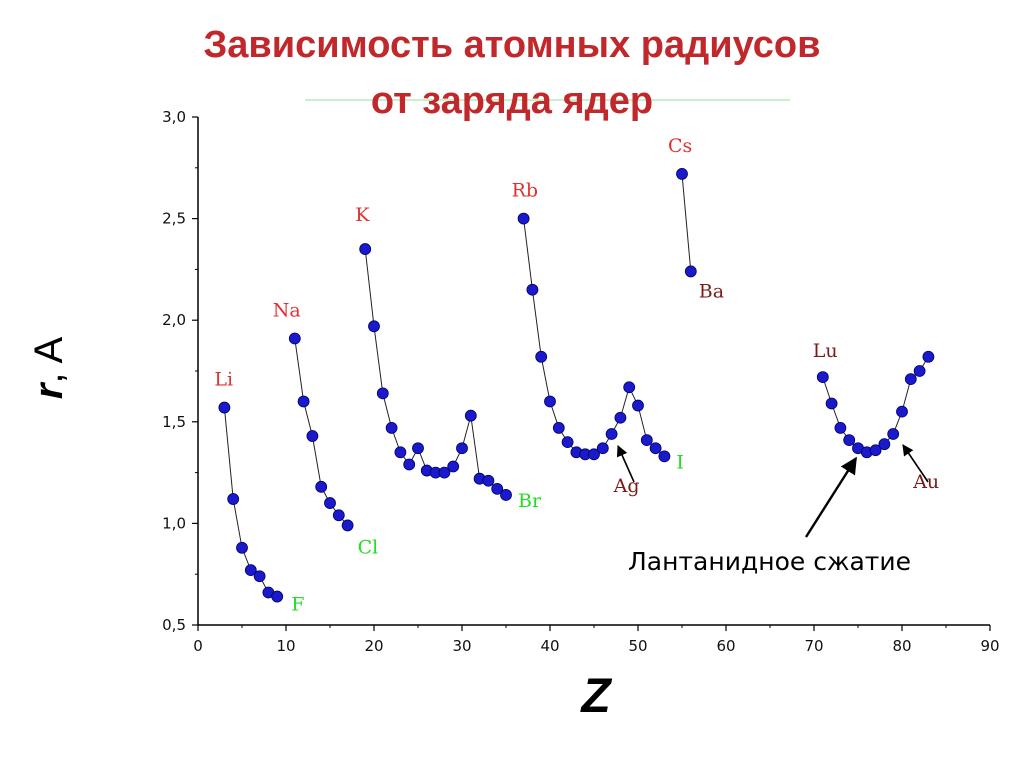 The width and height of the screenshot is (1024, 767). What do you see at coordinates (174, 117) in the screenshot?
I see `y-tick-label: 3,0` at bounding box center [174, 117].